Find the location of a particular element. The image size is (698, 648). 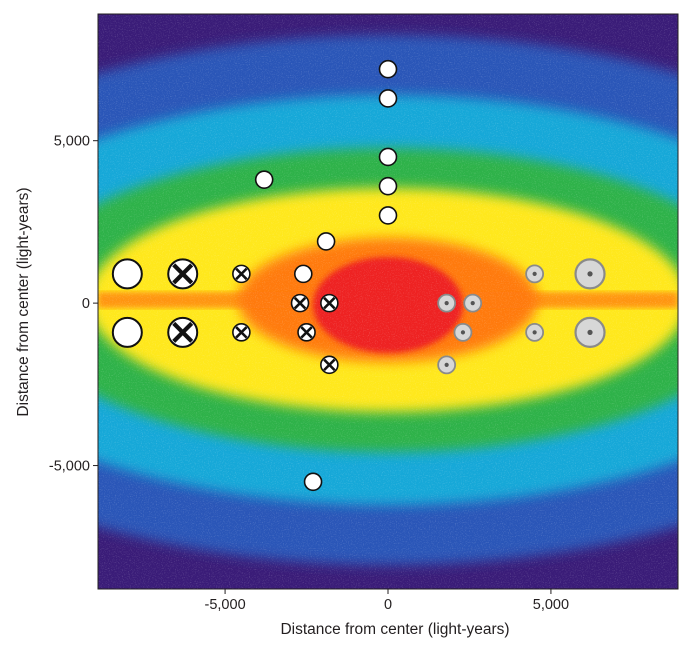

x-axis: -5,000 0 5,000 is located at coordinates (387, 601).